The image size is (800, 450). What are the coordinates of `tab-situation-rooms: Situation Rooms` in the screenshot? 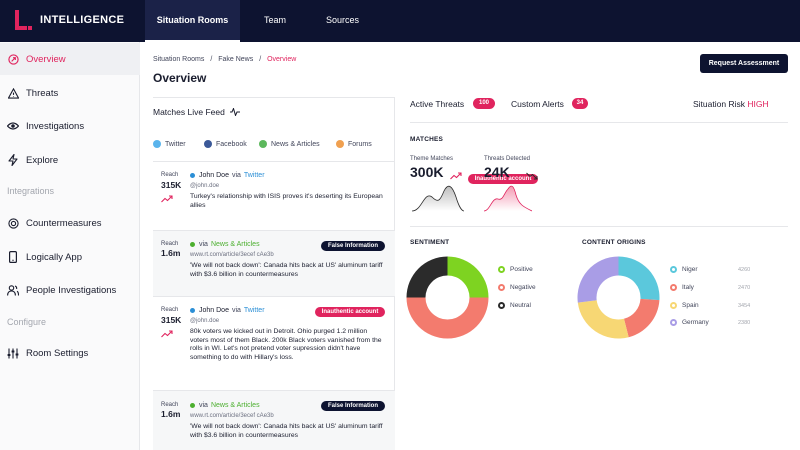 It's located at (192, 21).